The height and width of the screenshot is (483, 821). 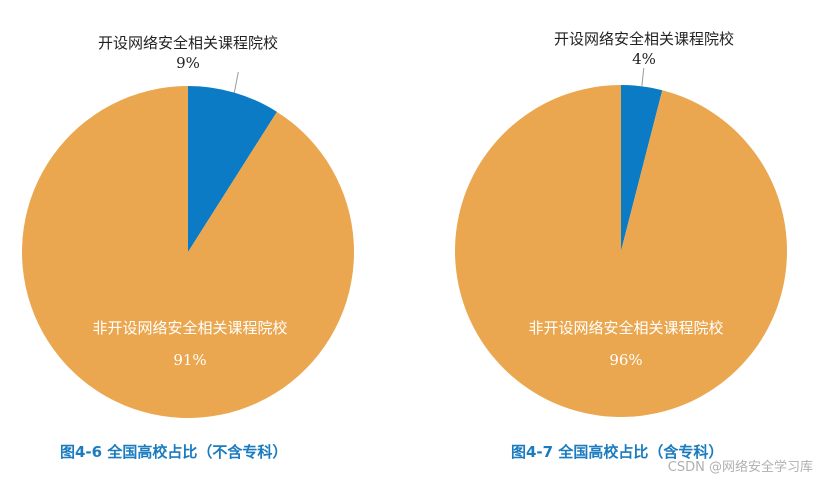 I want to click on right-slice1-name: 开设网络安全相关课程院校, so click(x=643, y=39).